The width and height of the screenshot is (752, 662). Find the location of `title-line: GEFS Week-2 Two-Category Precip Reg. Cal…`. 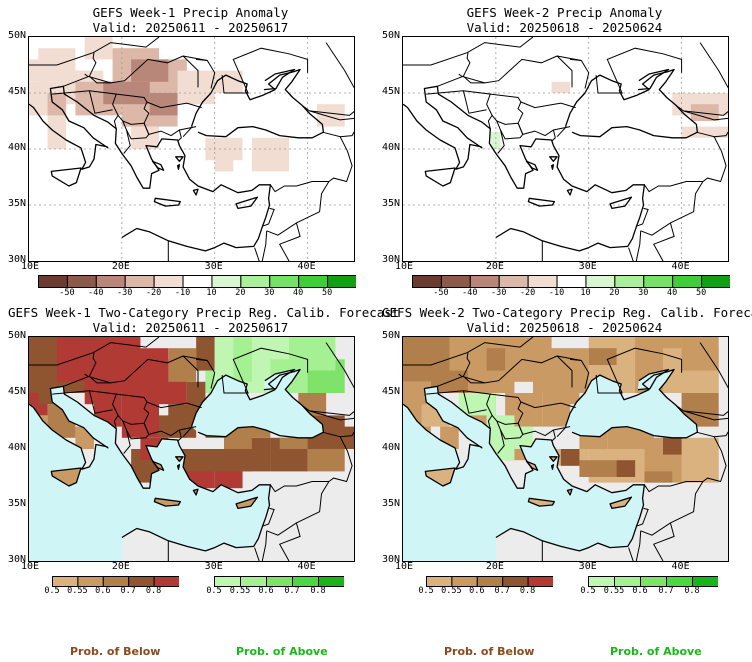

title-line: GEFS Week-2 Two-Category Precip Reg. Cal… is located at coordinates (567, 312).